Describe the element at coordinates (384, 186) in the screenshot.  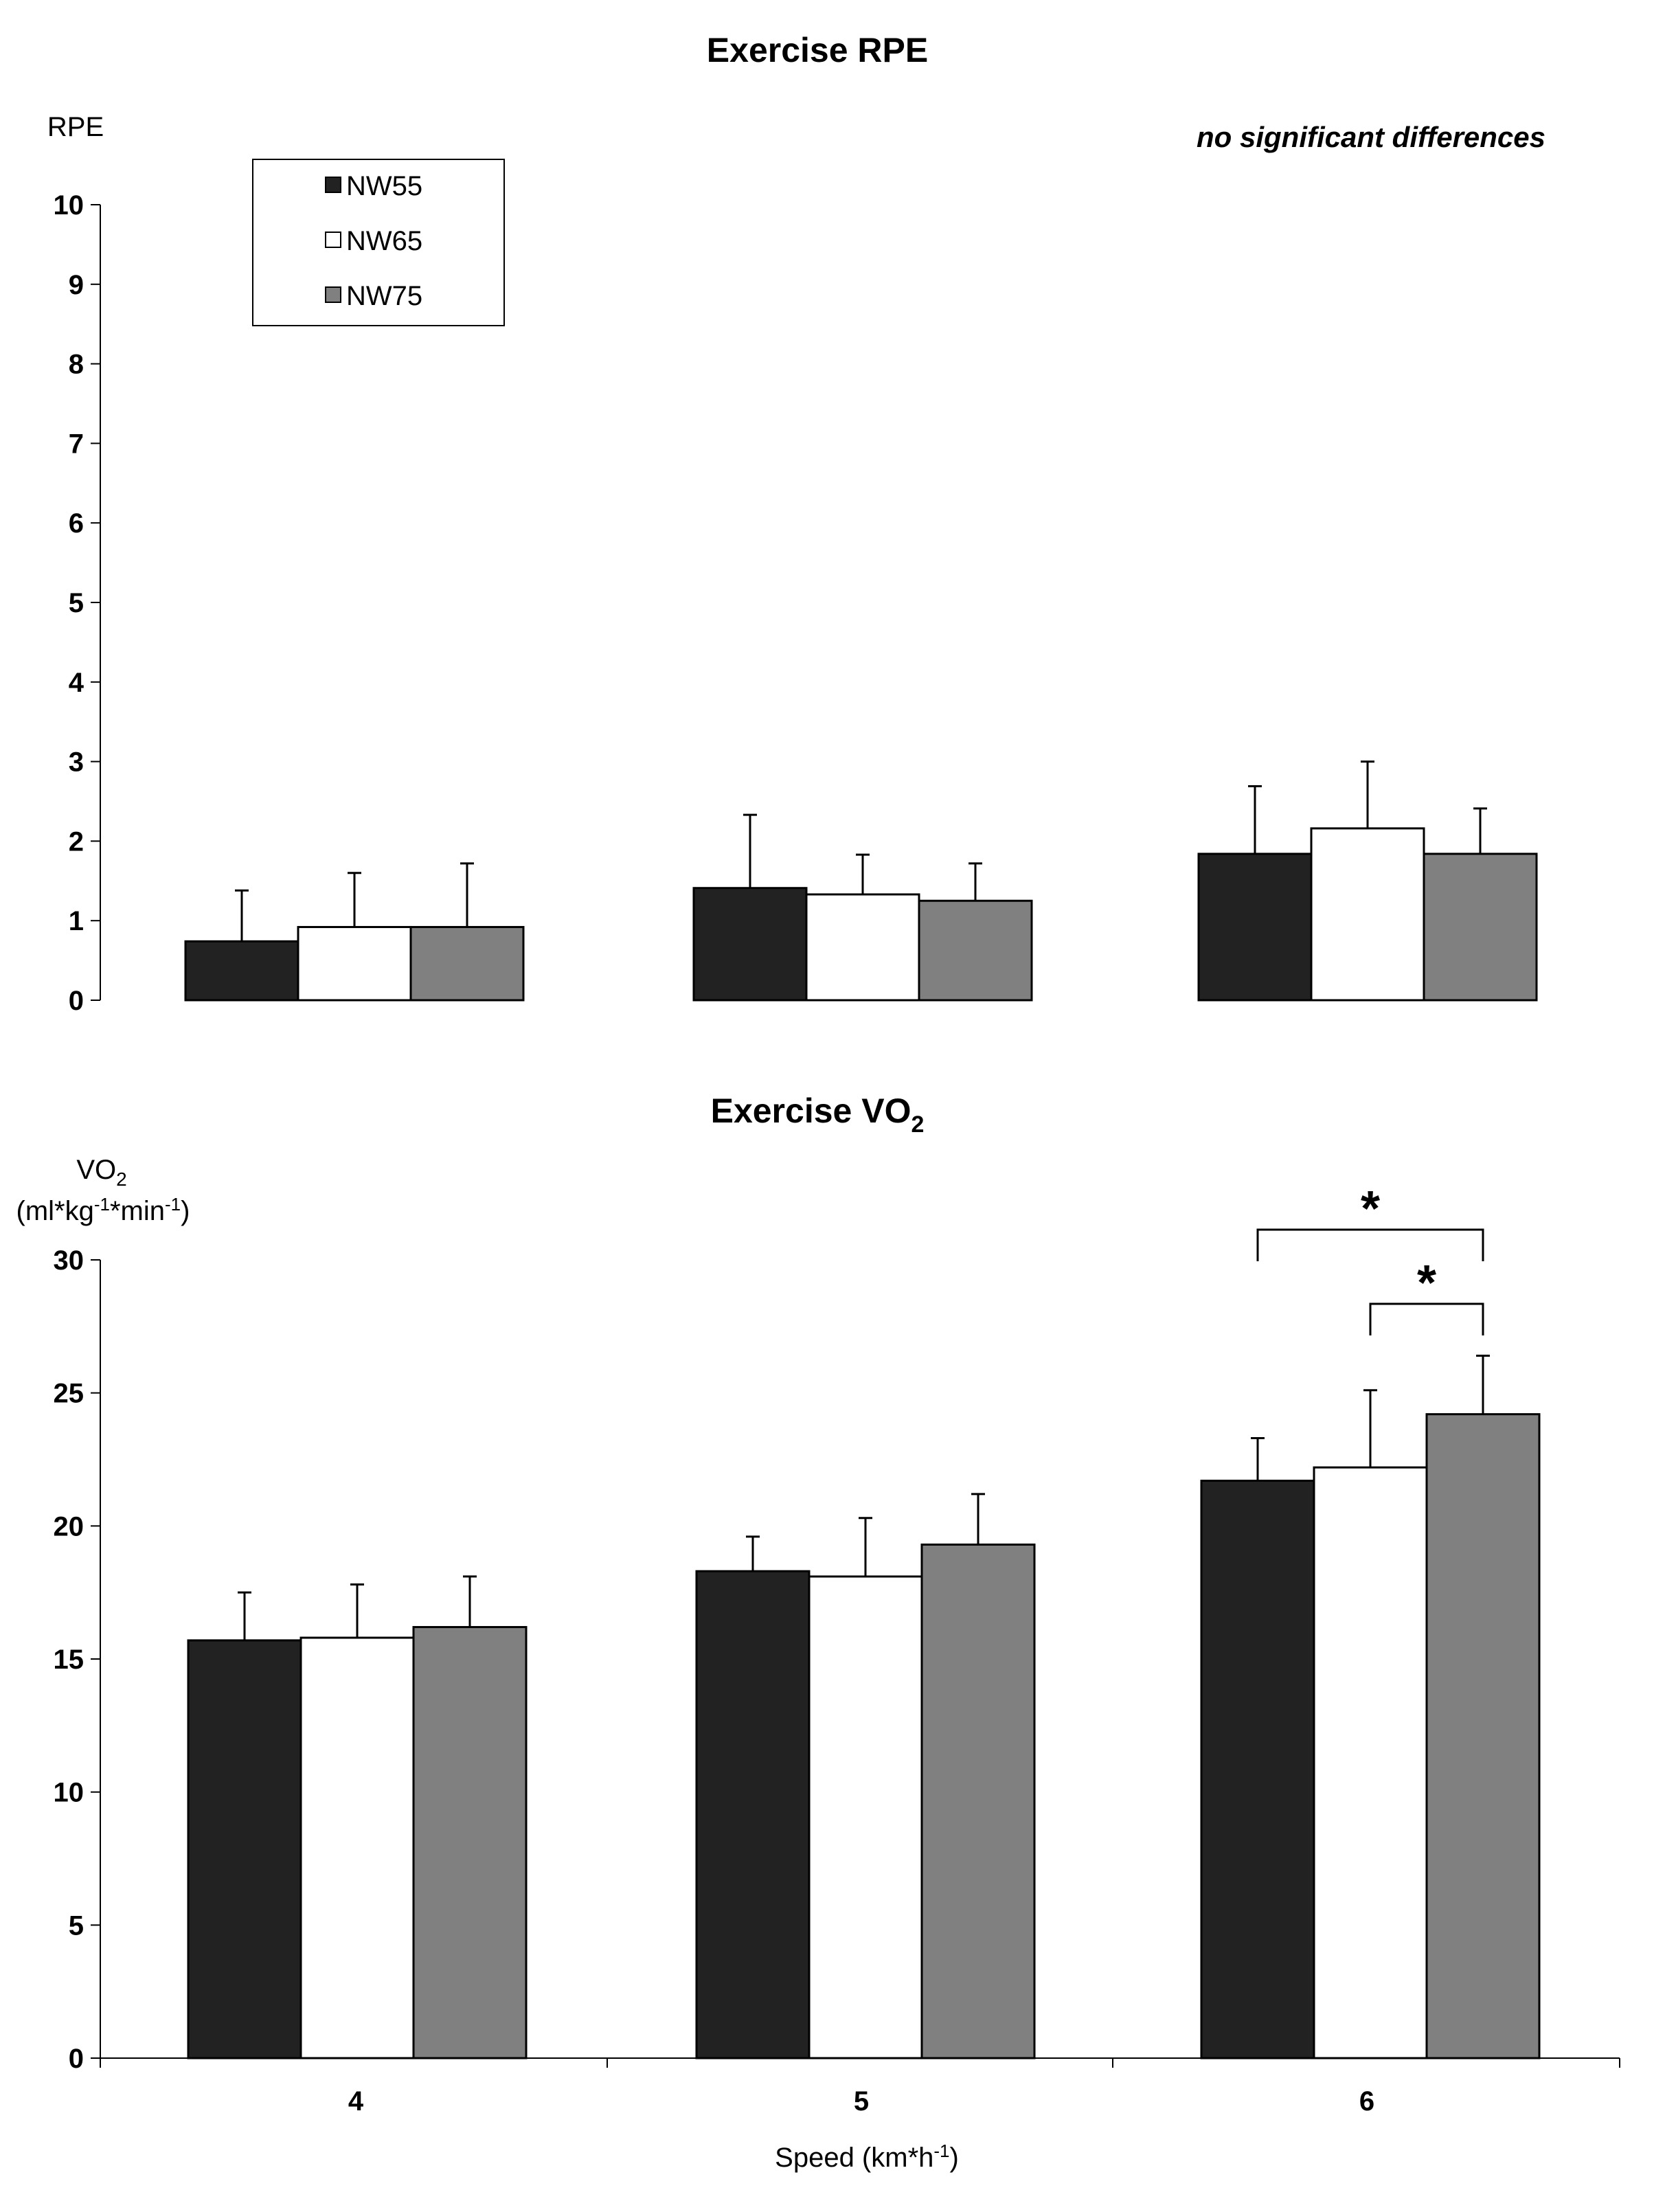
I see `legend-label-nw55: NW55` at that location.